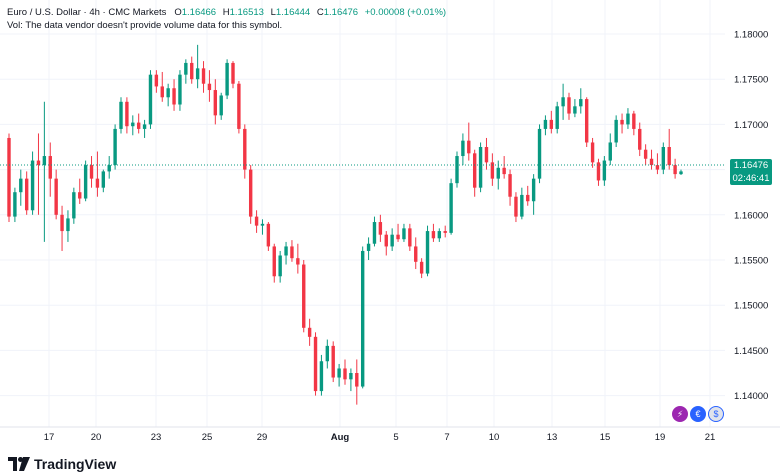 The height and width of the screenshot is (472, 780). What do you see at coordinates (716, 414) in the screenshot?
I see `usd-flag-icon: $` at bounding box center [716, 414].